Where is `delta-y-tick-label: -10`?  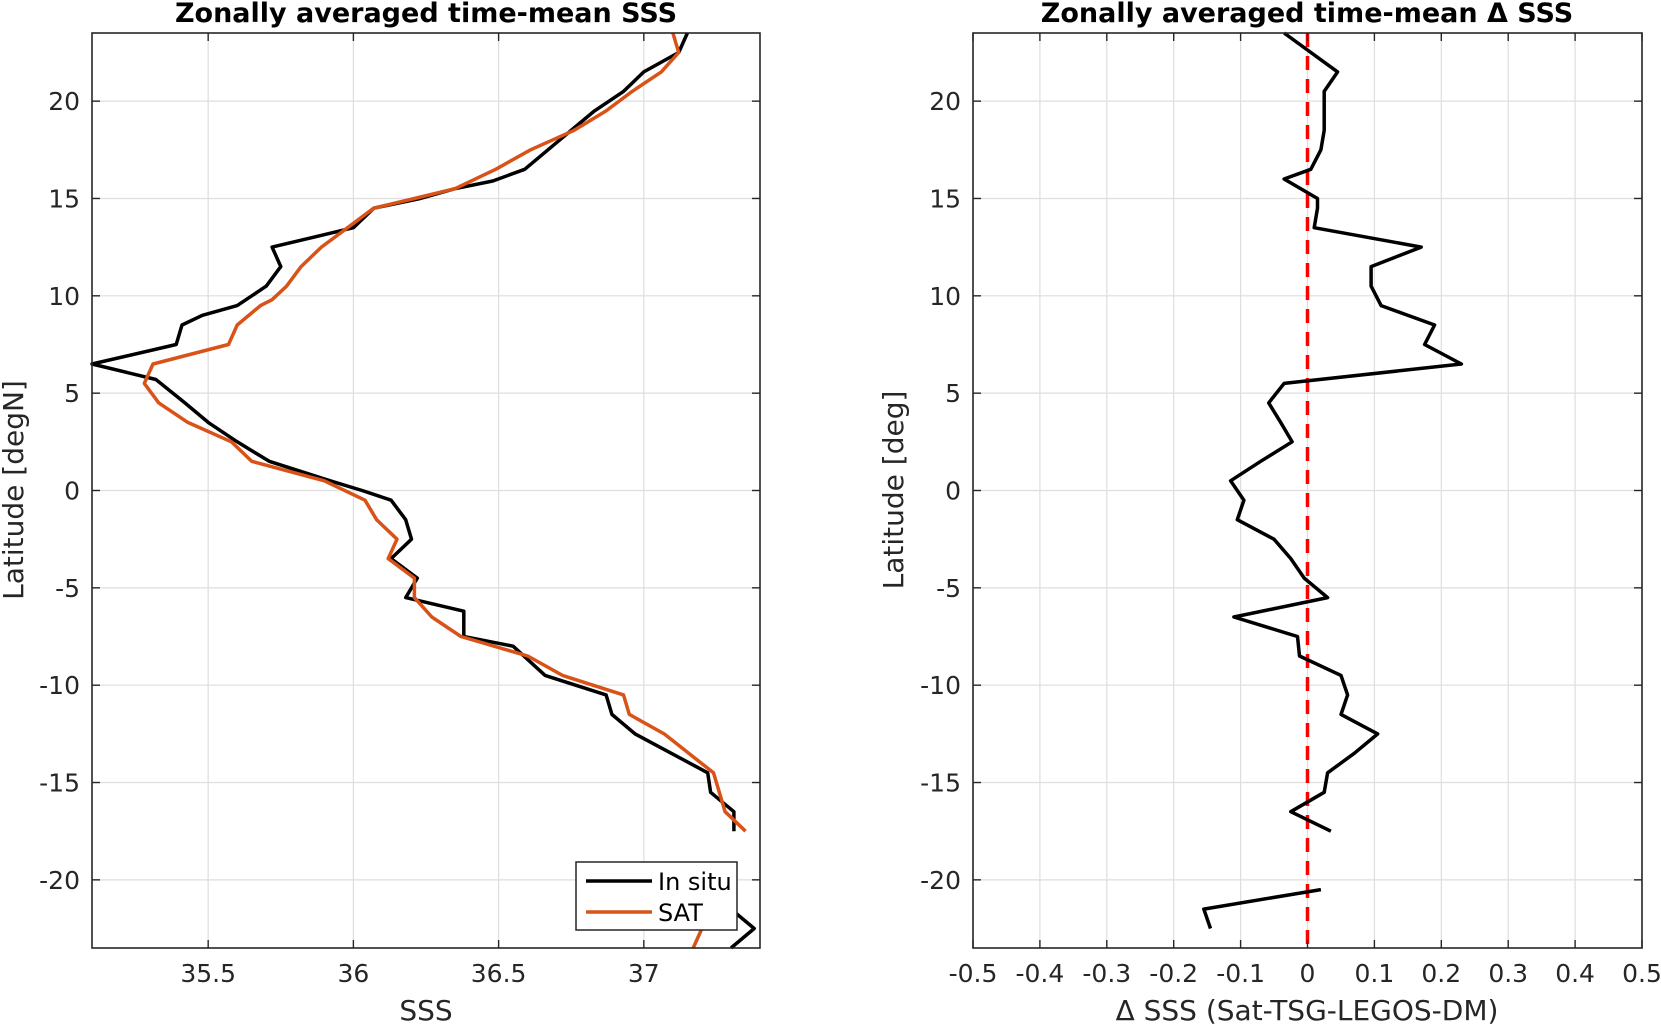
delta-y-tick-label: -10 is located at coordinates (940, 685).